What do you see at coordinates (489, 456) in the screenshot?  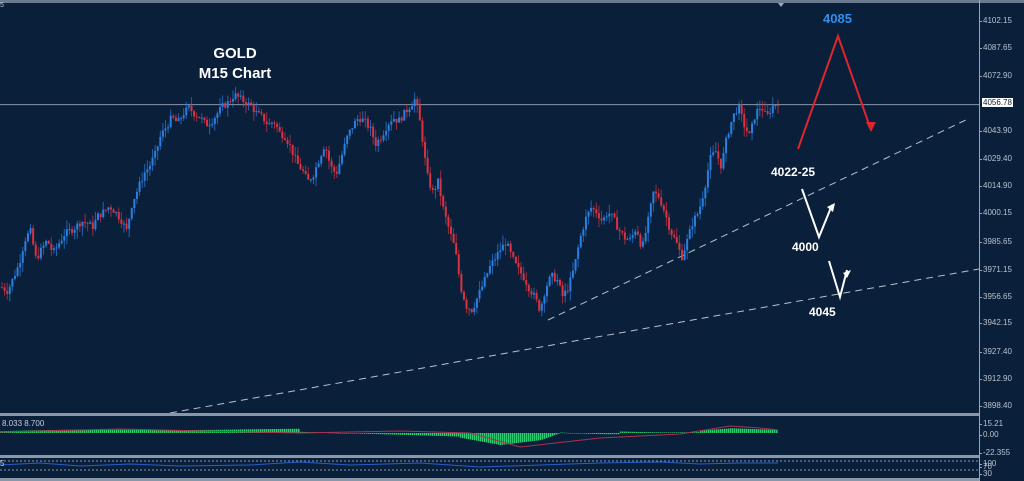 I see `rsi-pane-separator` at bounding box center [489, 456].